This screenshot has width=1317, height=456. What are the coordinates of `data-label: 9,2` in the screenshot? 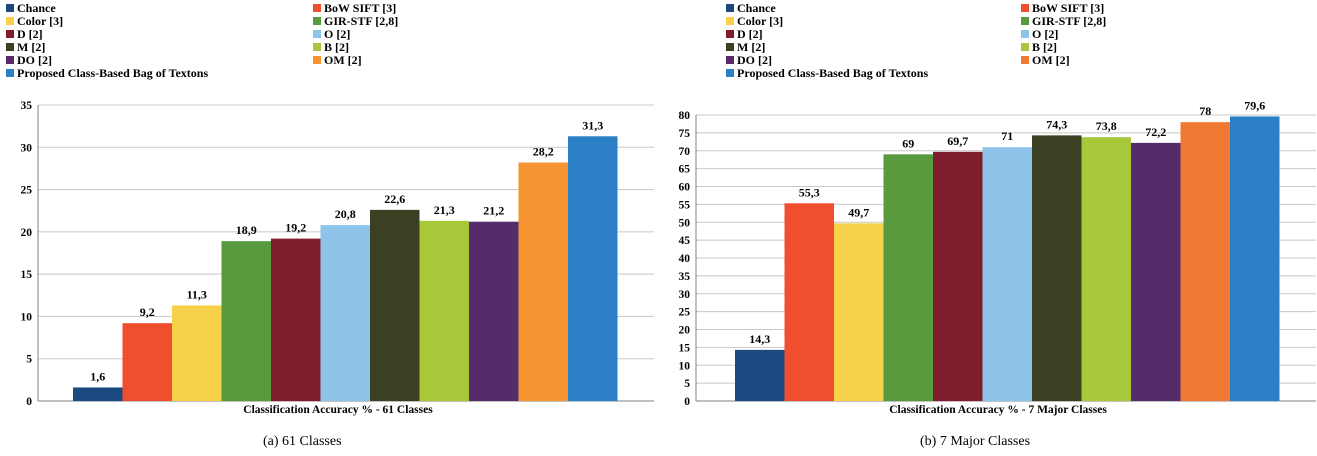 It's located at (147, 312).